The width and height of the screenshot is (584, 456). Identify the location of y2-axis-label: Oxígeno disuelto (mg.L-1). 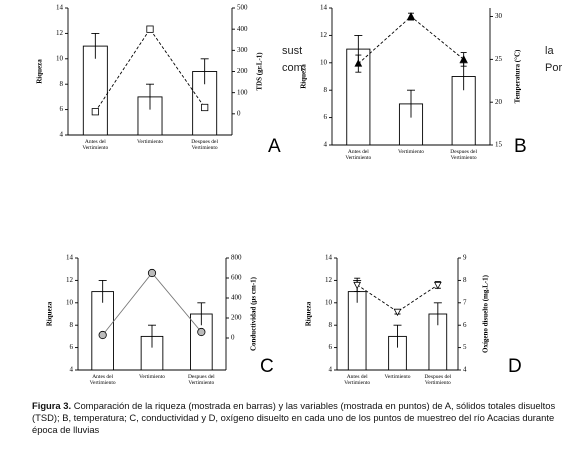
(486, 313).